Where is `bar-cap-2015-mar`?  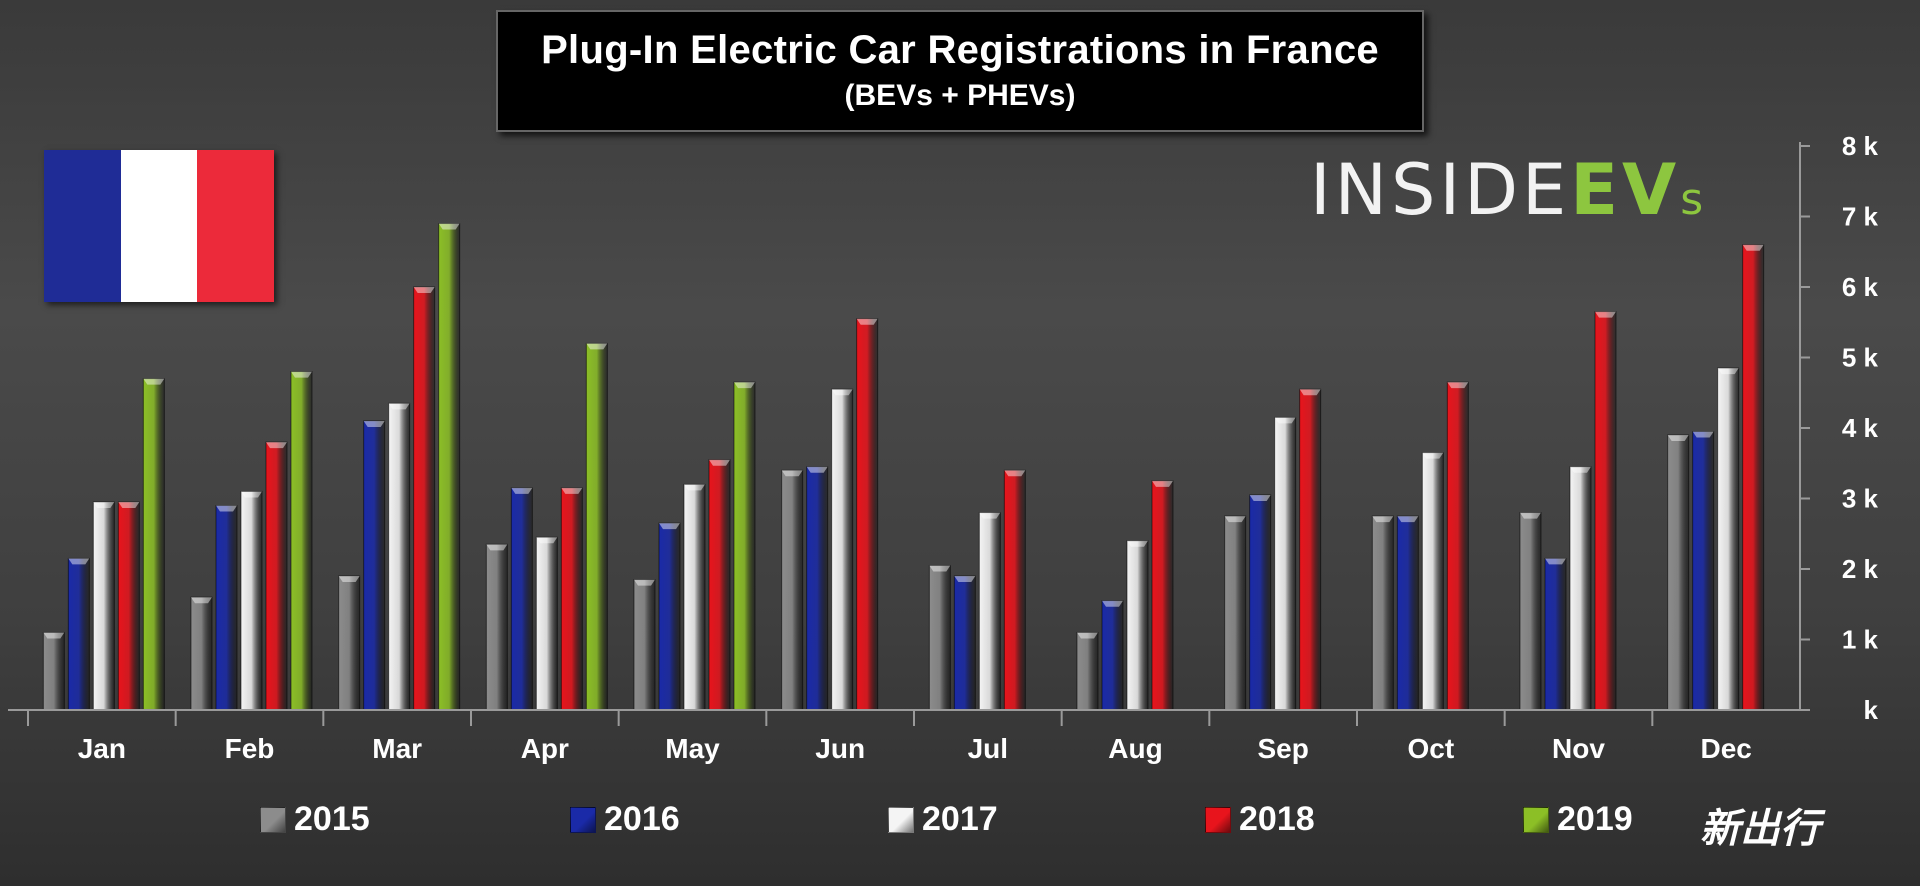
bar-cap-2015-mar is located at coordinates (349, 579).